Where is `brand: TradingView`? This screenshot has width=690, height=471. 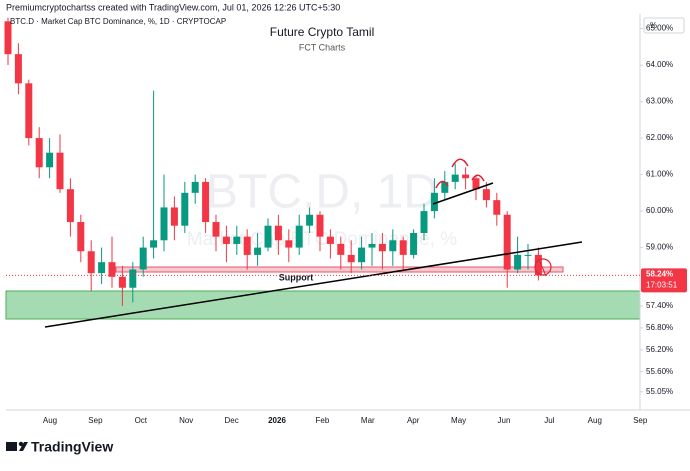 brand: TradingView is located at coordinates (72, 447).